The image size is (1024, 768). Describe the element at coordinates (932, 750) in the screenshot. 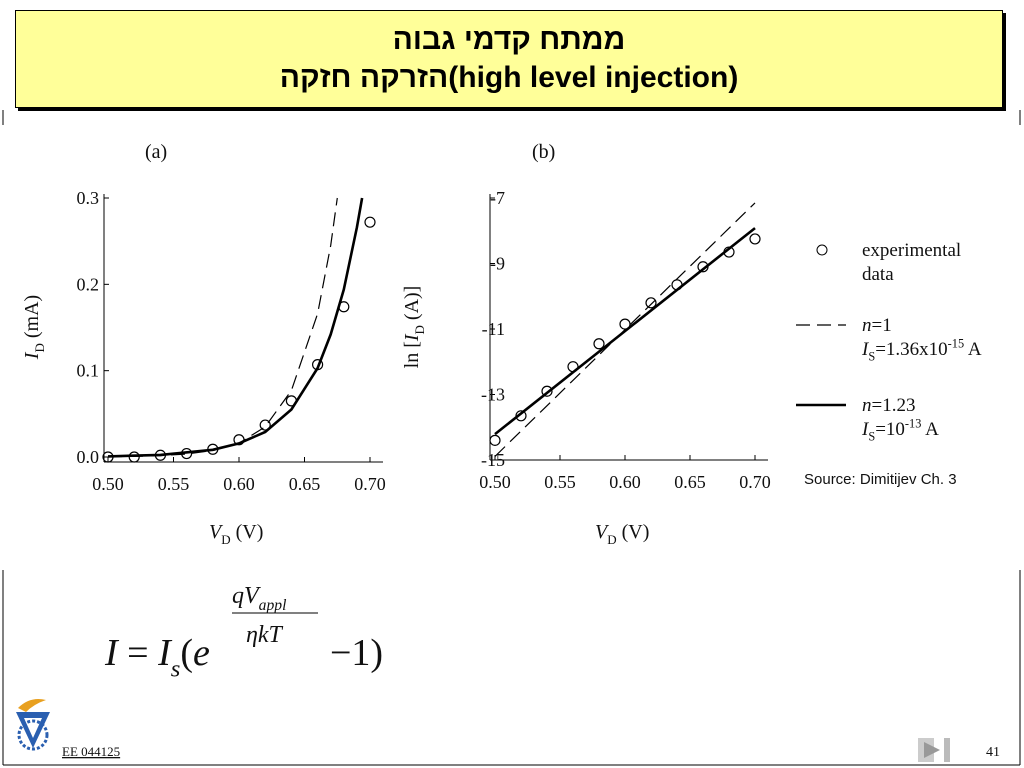

I see `nav-icon` at that location.